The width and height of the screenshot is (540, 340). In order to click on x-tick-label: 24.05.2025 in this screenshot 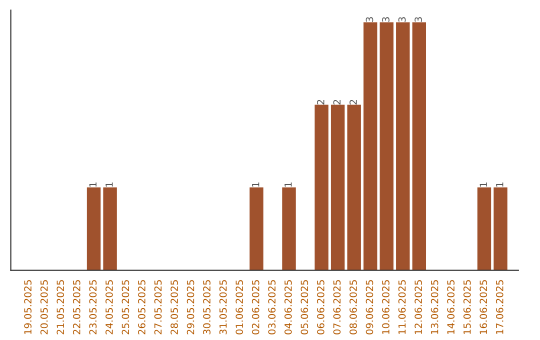, I will do `click(109, 307)`.